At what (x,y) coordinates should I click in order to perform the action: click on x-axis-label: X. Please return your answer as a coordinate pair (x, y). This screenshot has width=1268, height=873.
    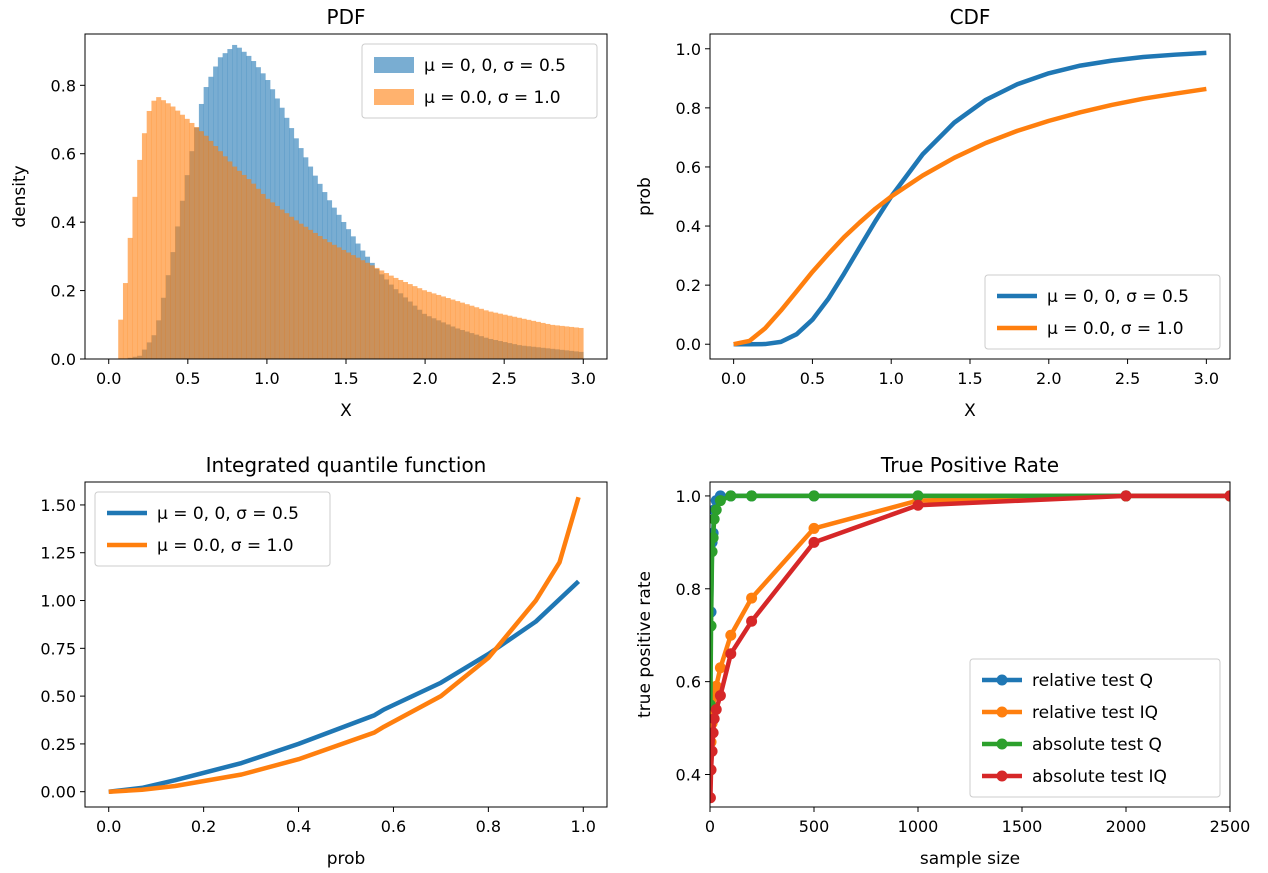
    Looking at the image, I should click on (970, 411).